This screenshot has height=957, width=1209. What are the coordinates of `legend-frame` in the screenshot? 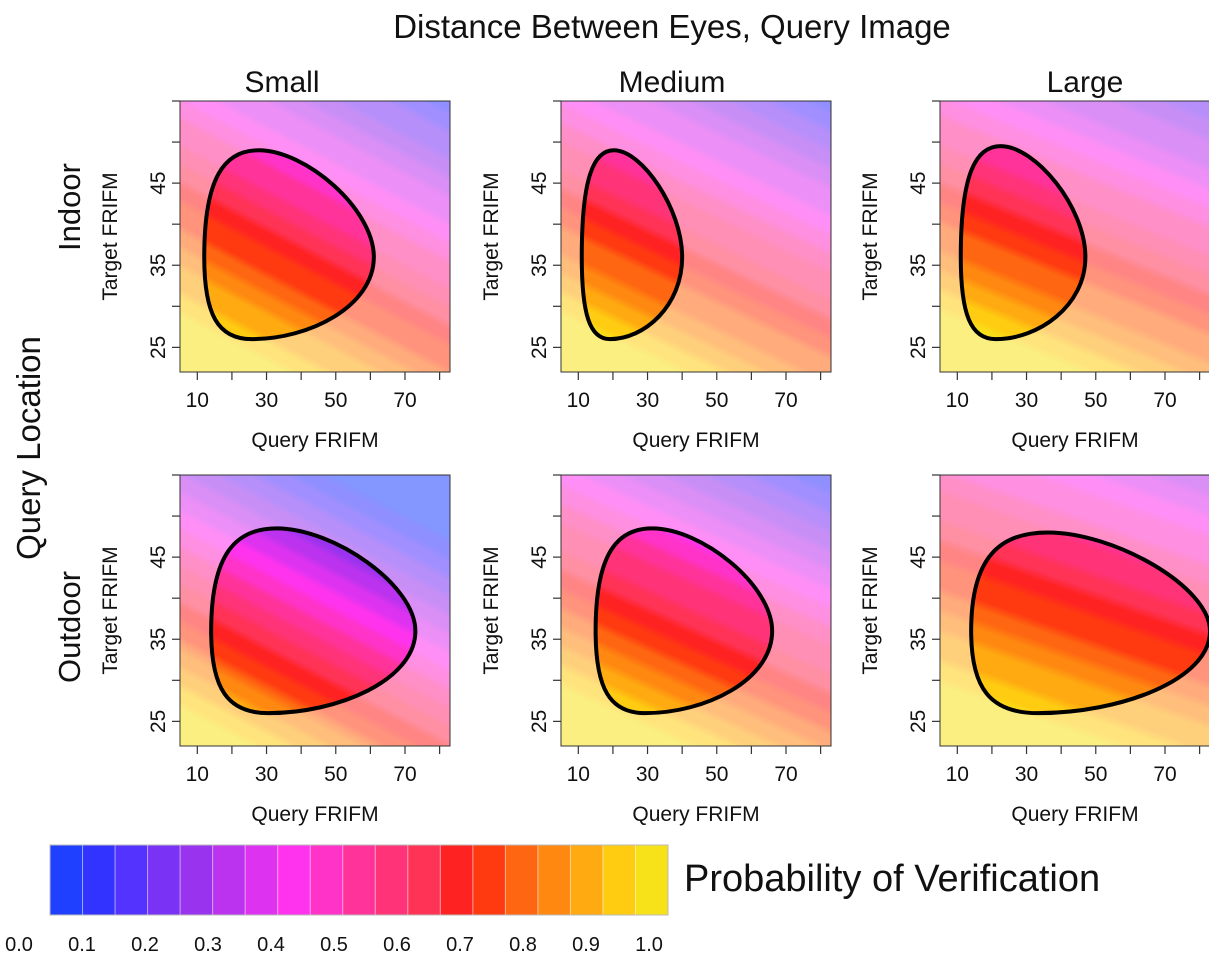 It's located at (359, 880).